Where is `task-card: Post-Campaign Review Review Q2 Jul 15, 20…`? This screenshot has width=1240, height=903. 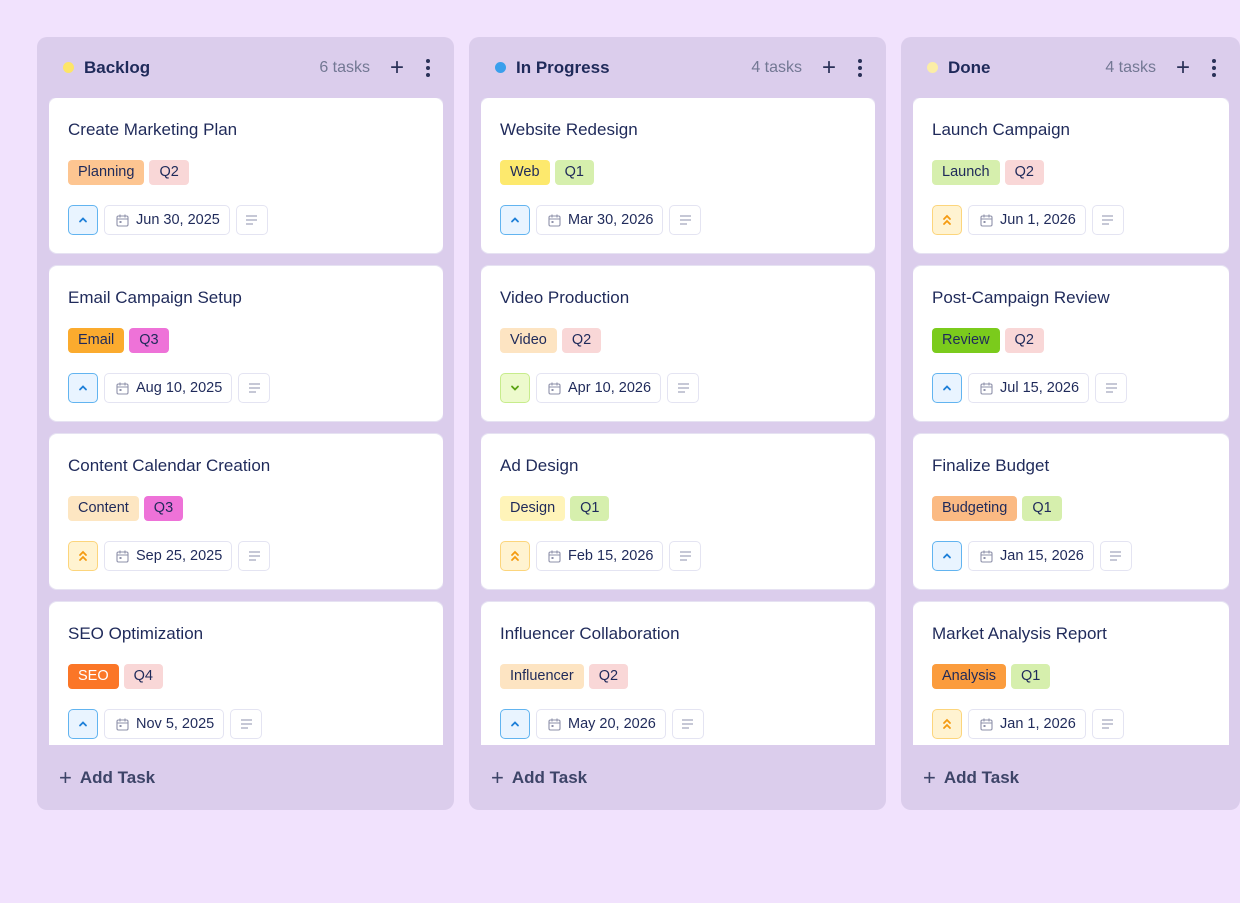 task-card: Post-Campaign Review Review Q2 Jul 15, 20… is located at coordinates (1071, 343).